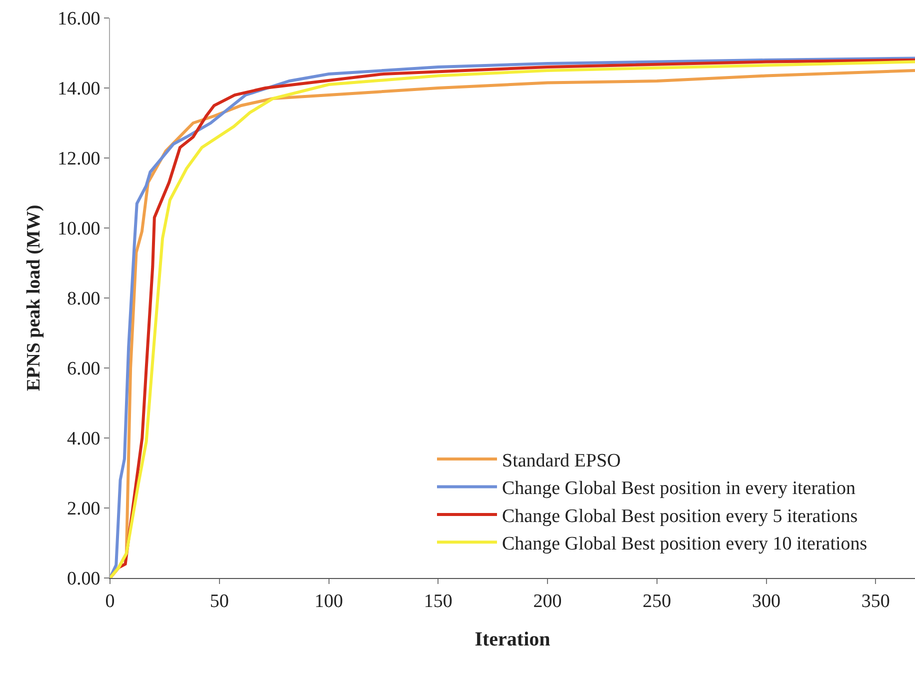  Describe the element at coordinates (685, 544) in the screenshot. I see `legend-label: Change Global Best position every 10 iterations` at that location.